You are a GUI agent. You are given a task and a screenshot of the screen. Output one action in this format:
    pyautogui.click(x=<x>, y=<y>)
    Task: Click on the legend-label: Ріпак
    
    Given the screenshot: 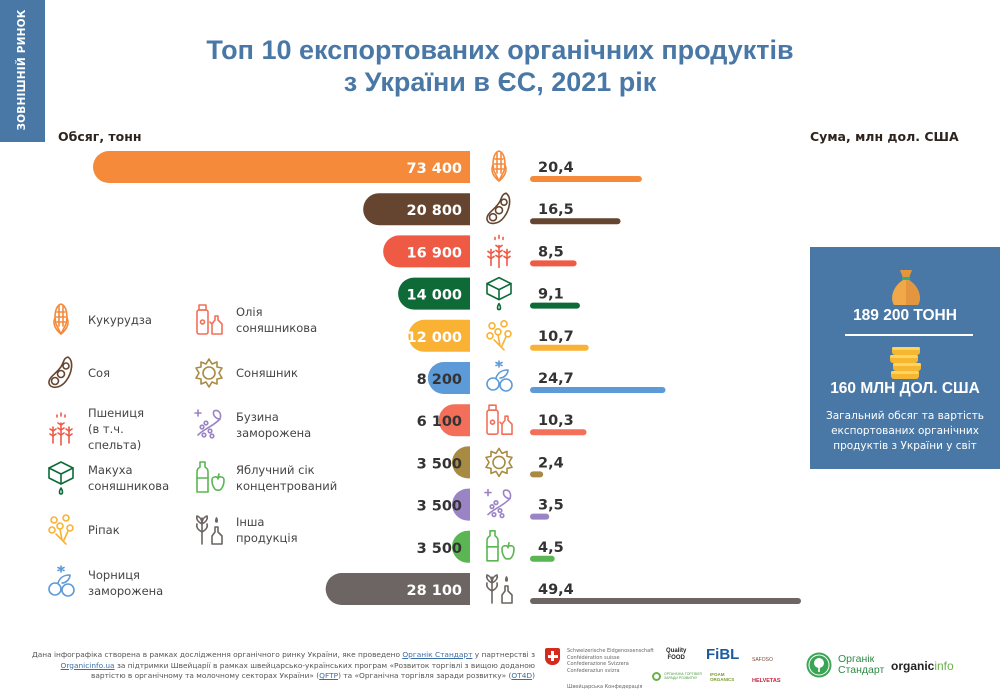 What is the action you would take?
    pyautogui.click(x=104, y=530)
    